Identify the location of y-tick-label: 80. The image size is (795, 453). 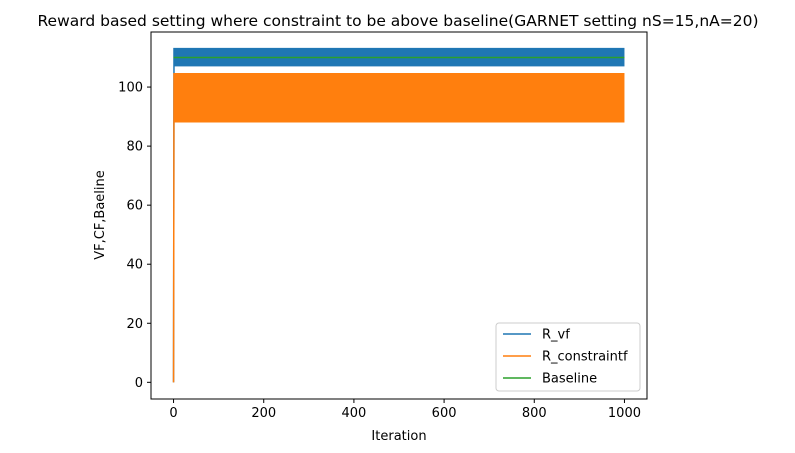
(134, 147).